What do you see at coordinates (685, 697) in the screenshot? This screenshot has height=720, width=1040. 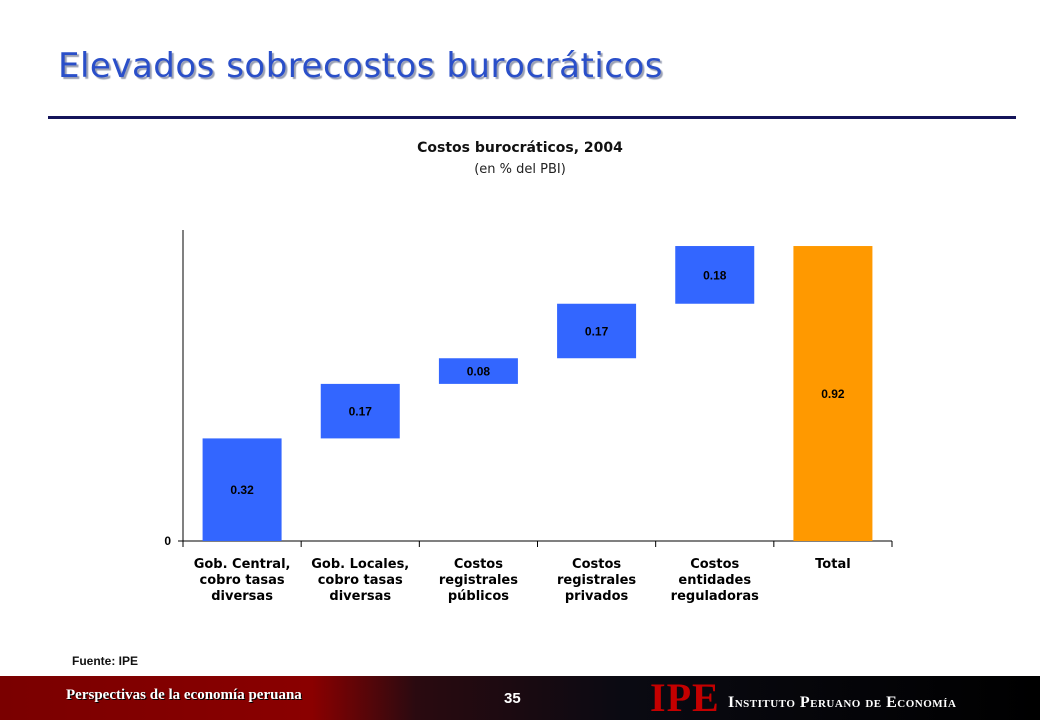 I see `ipe-logo: IPE` at bounding box center [685, 697].